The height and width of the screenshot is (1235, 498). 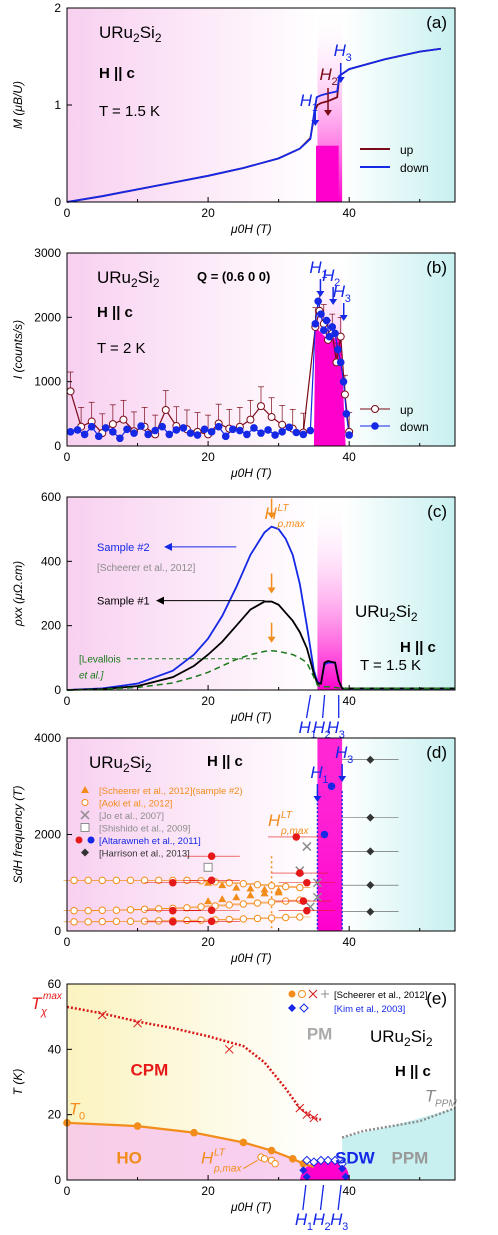 What do you see at coordinates (325, 780) in the screenshot?
I see `h1-sub: 1` at bounding box center [325, 780].